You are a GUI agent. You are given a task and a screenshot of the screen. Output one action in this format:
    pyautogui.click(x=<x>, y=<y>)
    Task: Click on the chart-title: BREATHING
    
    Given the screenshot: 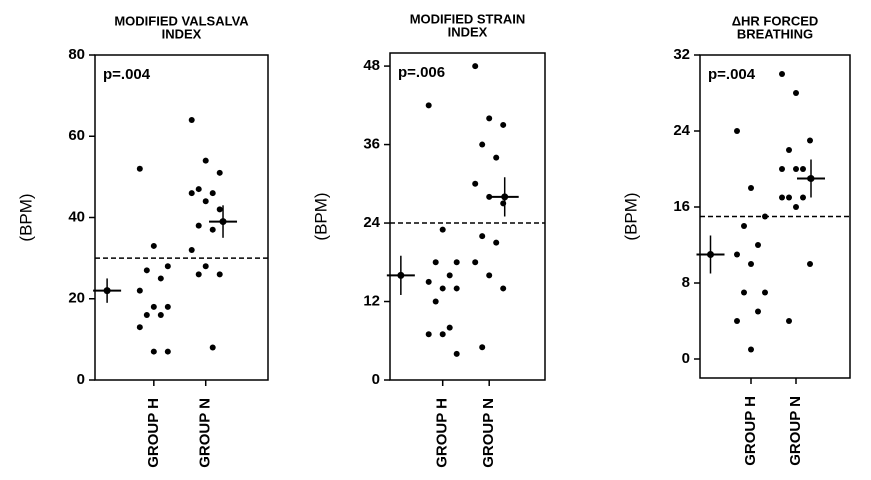 What is the action you would take?
    pyautogui.click(x=775, y=33)
    